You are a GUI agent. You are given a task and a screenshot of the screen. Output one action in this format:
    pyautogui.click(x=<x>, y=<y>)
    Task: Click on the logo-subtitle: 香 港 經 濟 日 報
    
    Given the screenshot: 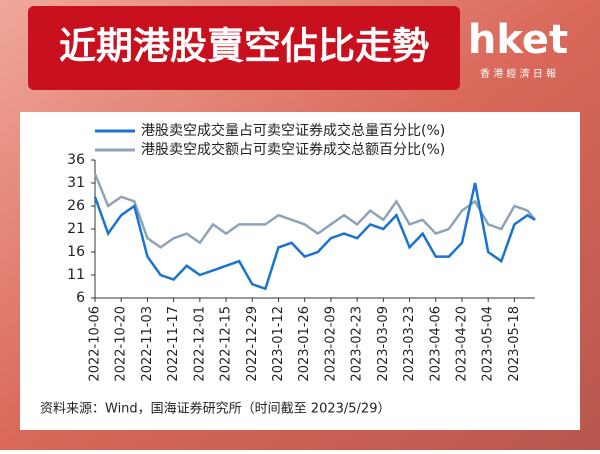 What is the action you would take?
    pyautogui.click(x=518, y=73)
    